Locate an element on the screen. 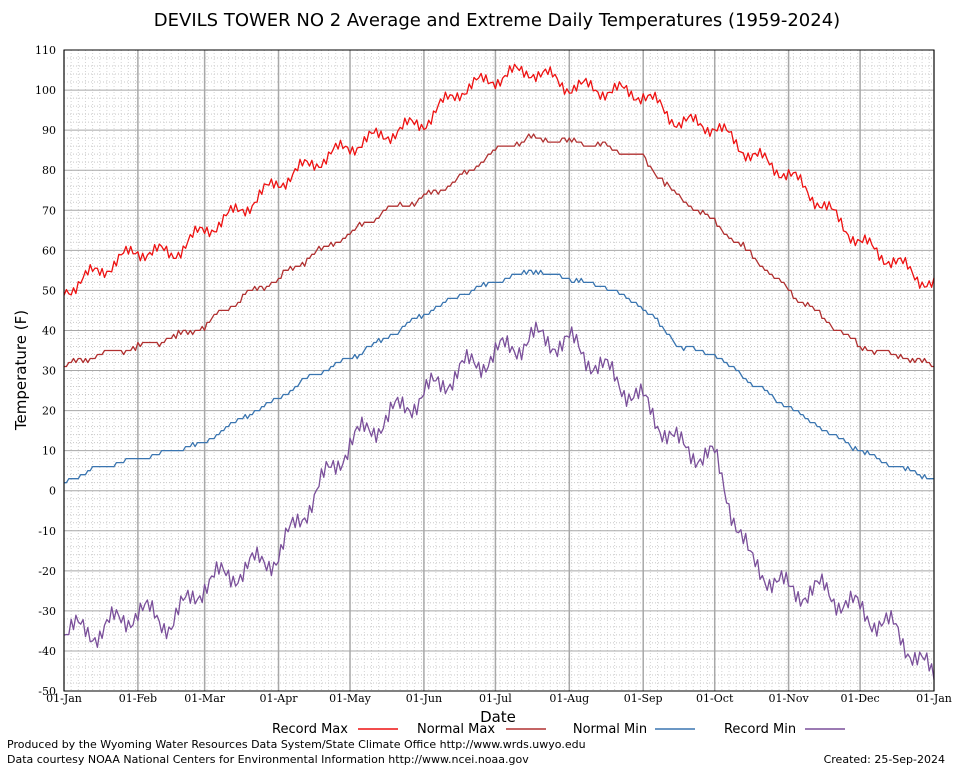  x-tick-label: 01-Jun is located at coordinates (424, 698).